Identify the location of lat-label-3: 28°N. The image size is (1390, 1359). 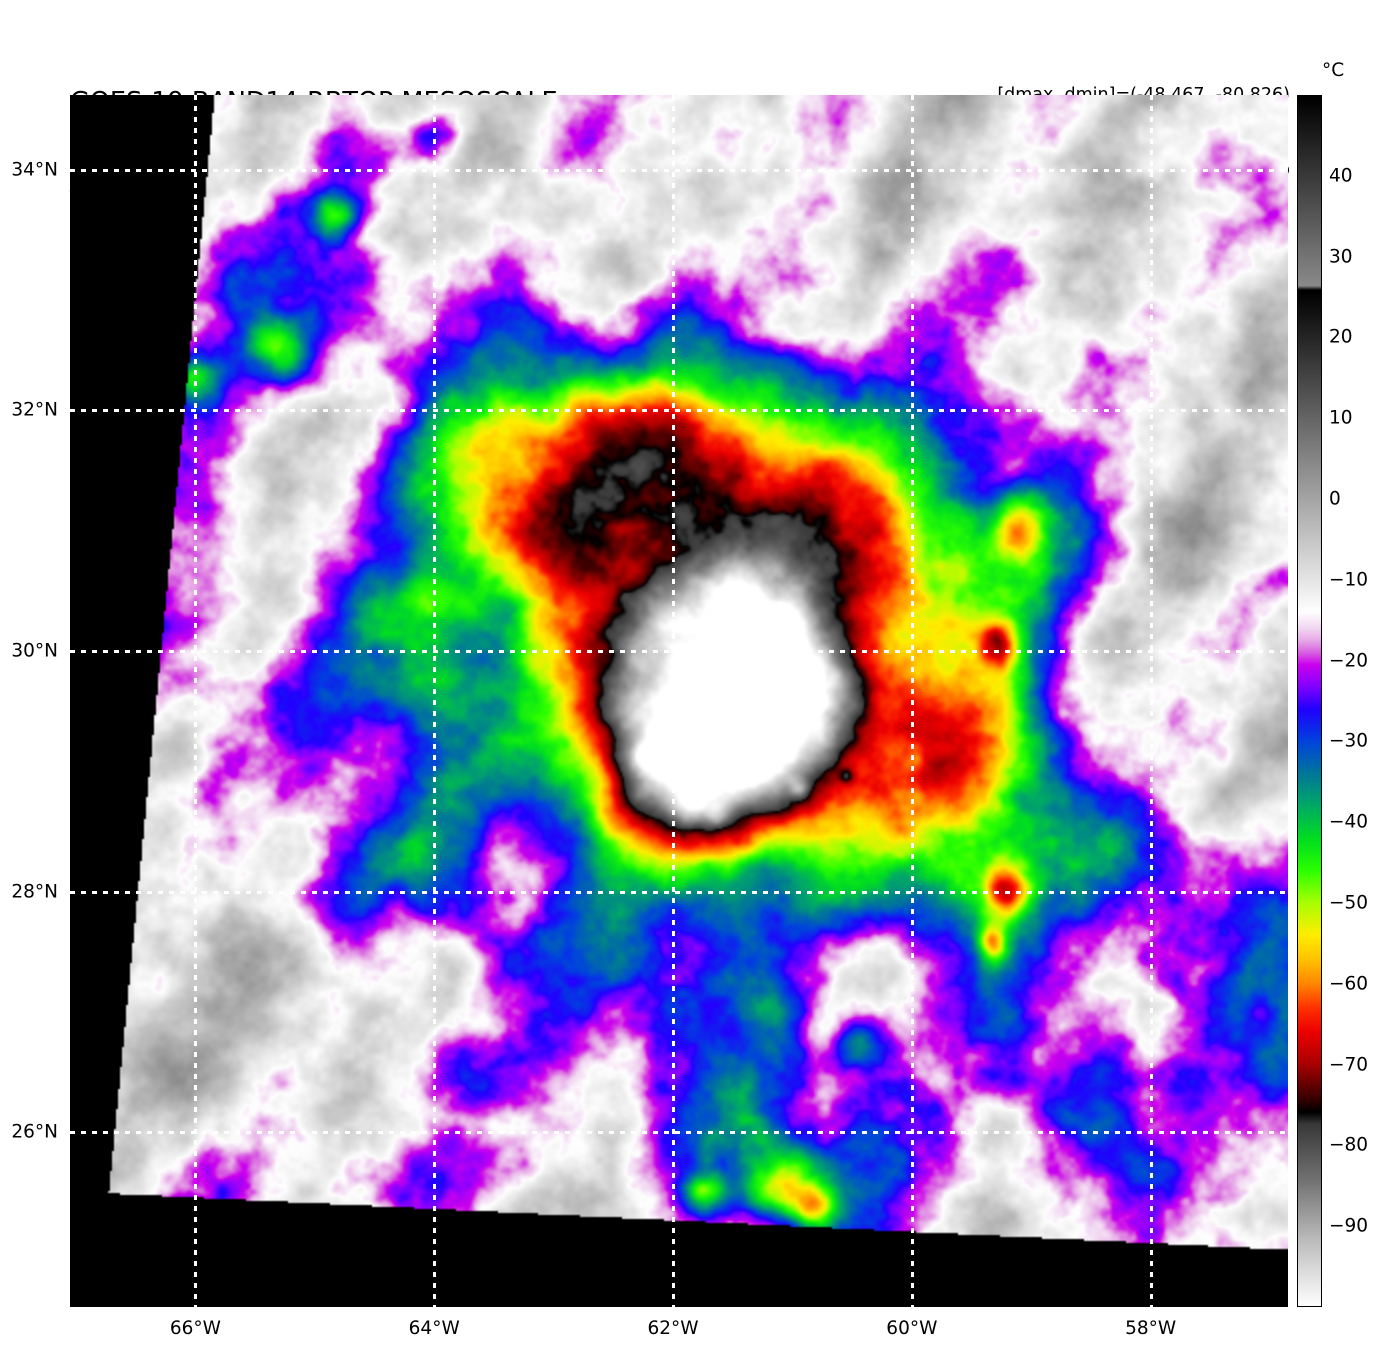
(34, 892).